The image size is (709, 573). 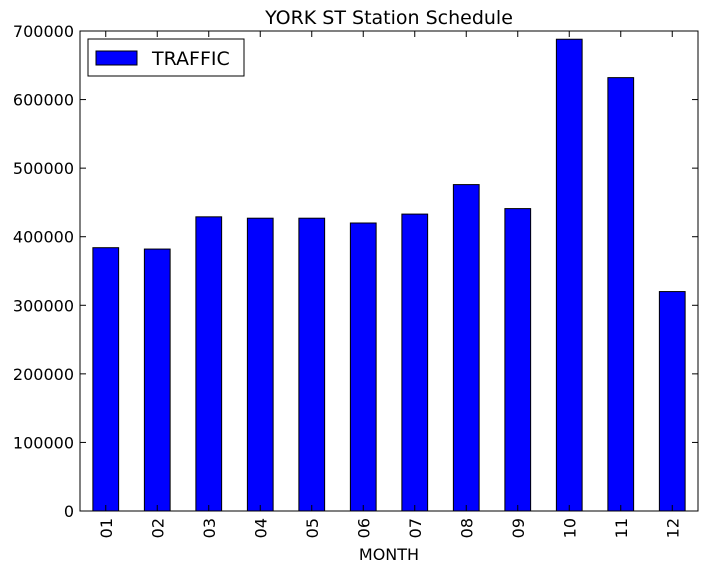 I want to click on y-tick-label: 500000, so click(x=43, y=168).